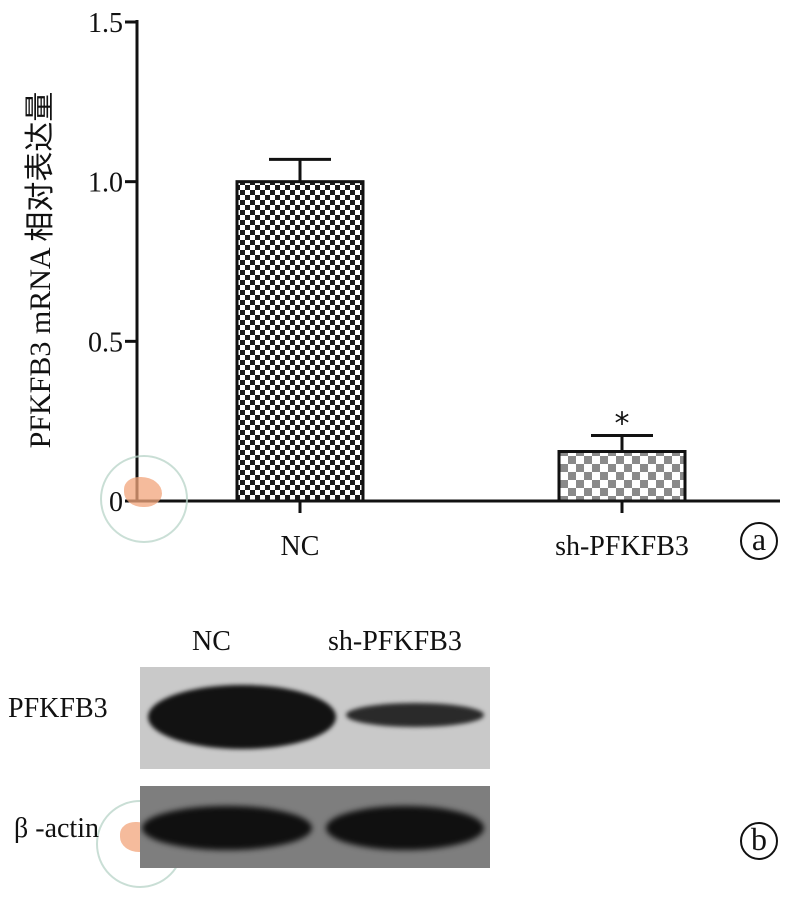 This screenshot has width=796, height=915. I want to click on seal-emblem-icon, so click(143, 492).